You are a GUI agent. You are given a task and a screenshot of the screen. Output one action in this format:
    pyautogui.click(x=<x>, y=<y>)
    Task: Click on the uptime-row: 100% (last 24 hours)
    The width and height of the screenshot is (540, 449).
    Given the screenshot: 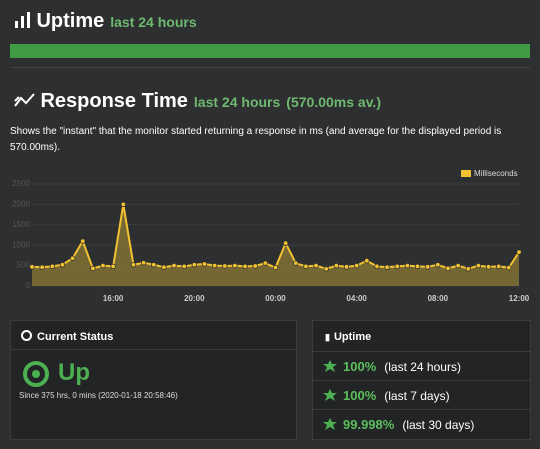 What is the action you would take?
    pyautogui.click(x=421, y=366)
    